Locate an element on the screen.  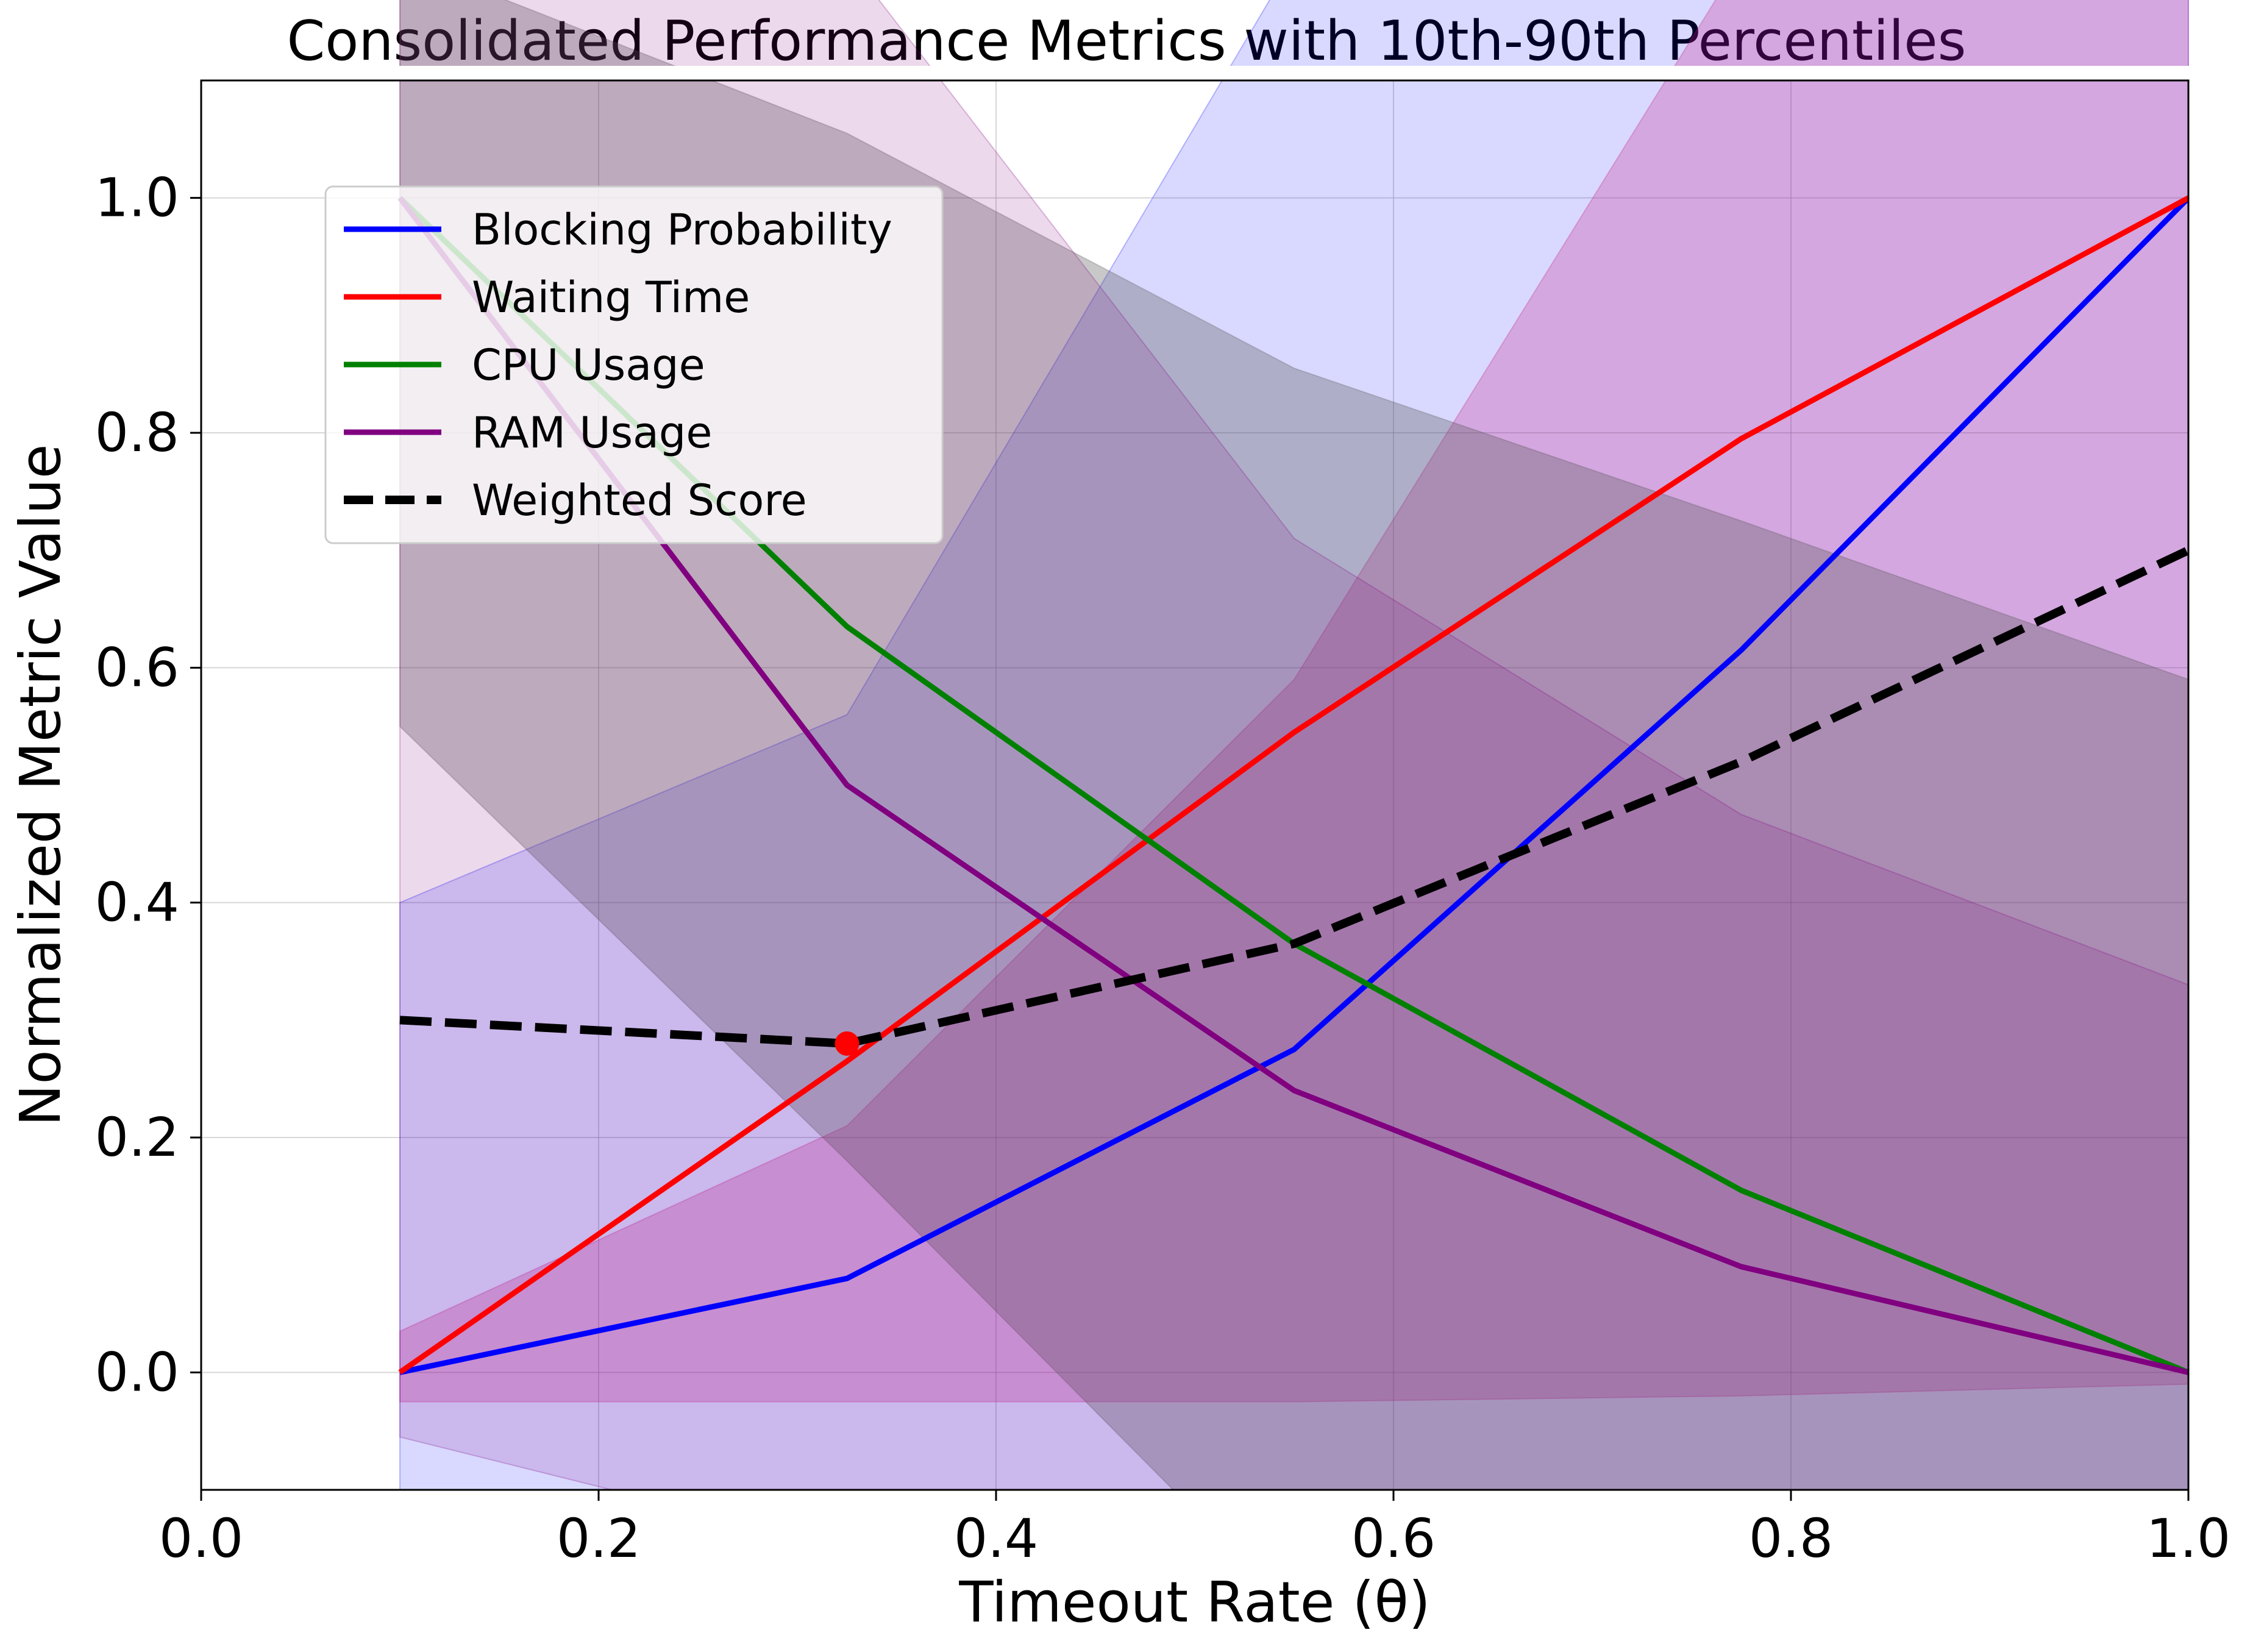
legend-box is located at coordinates (634, 364).